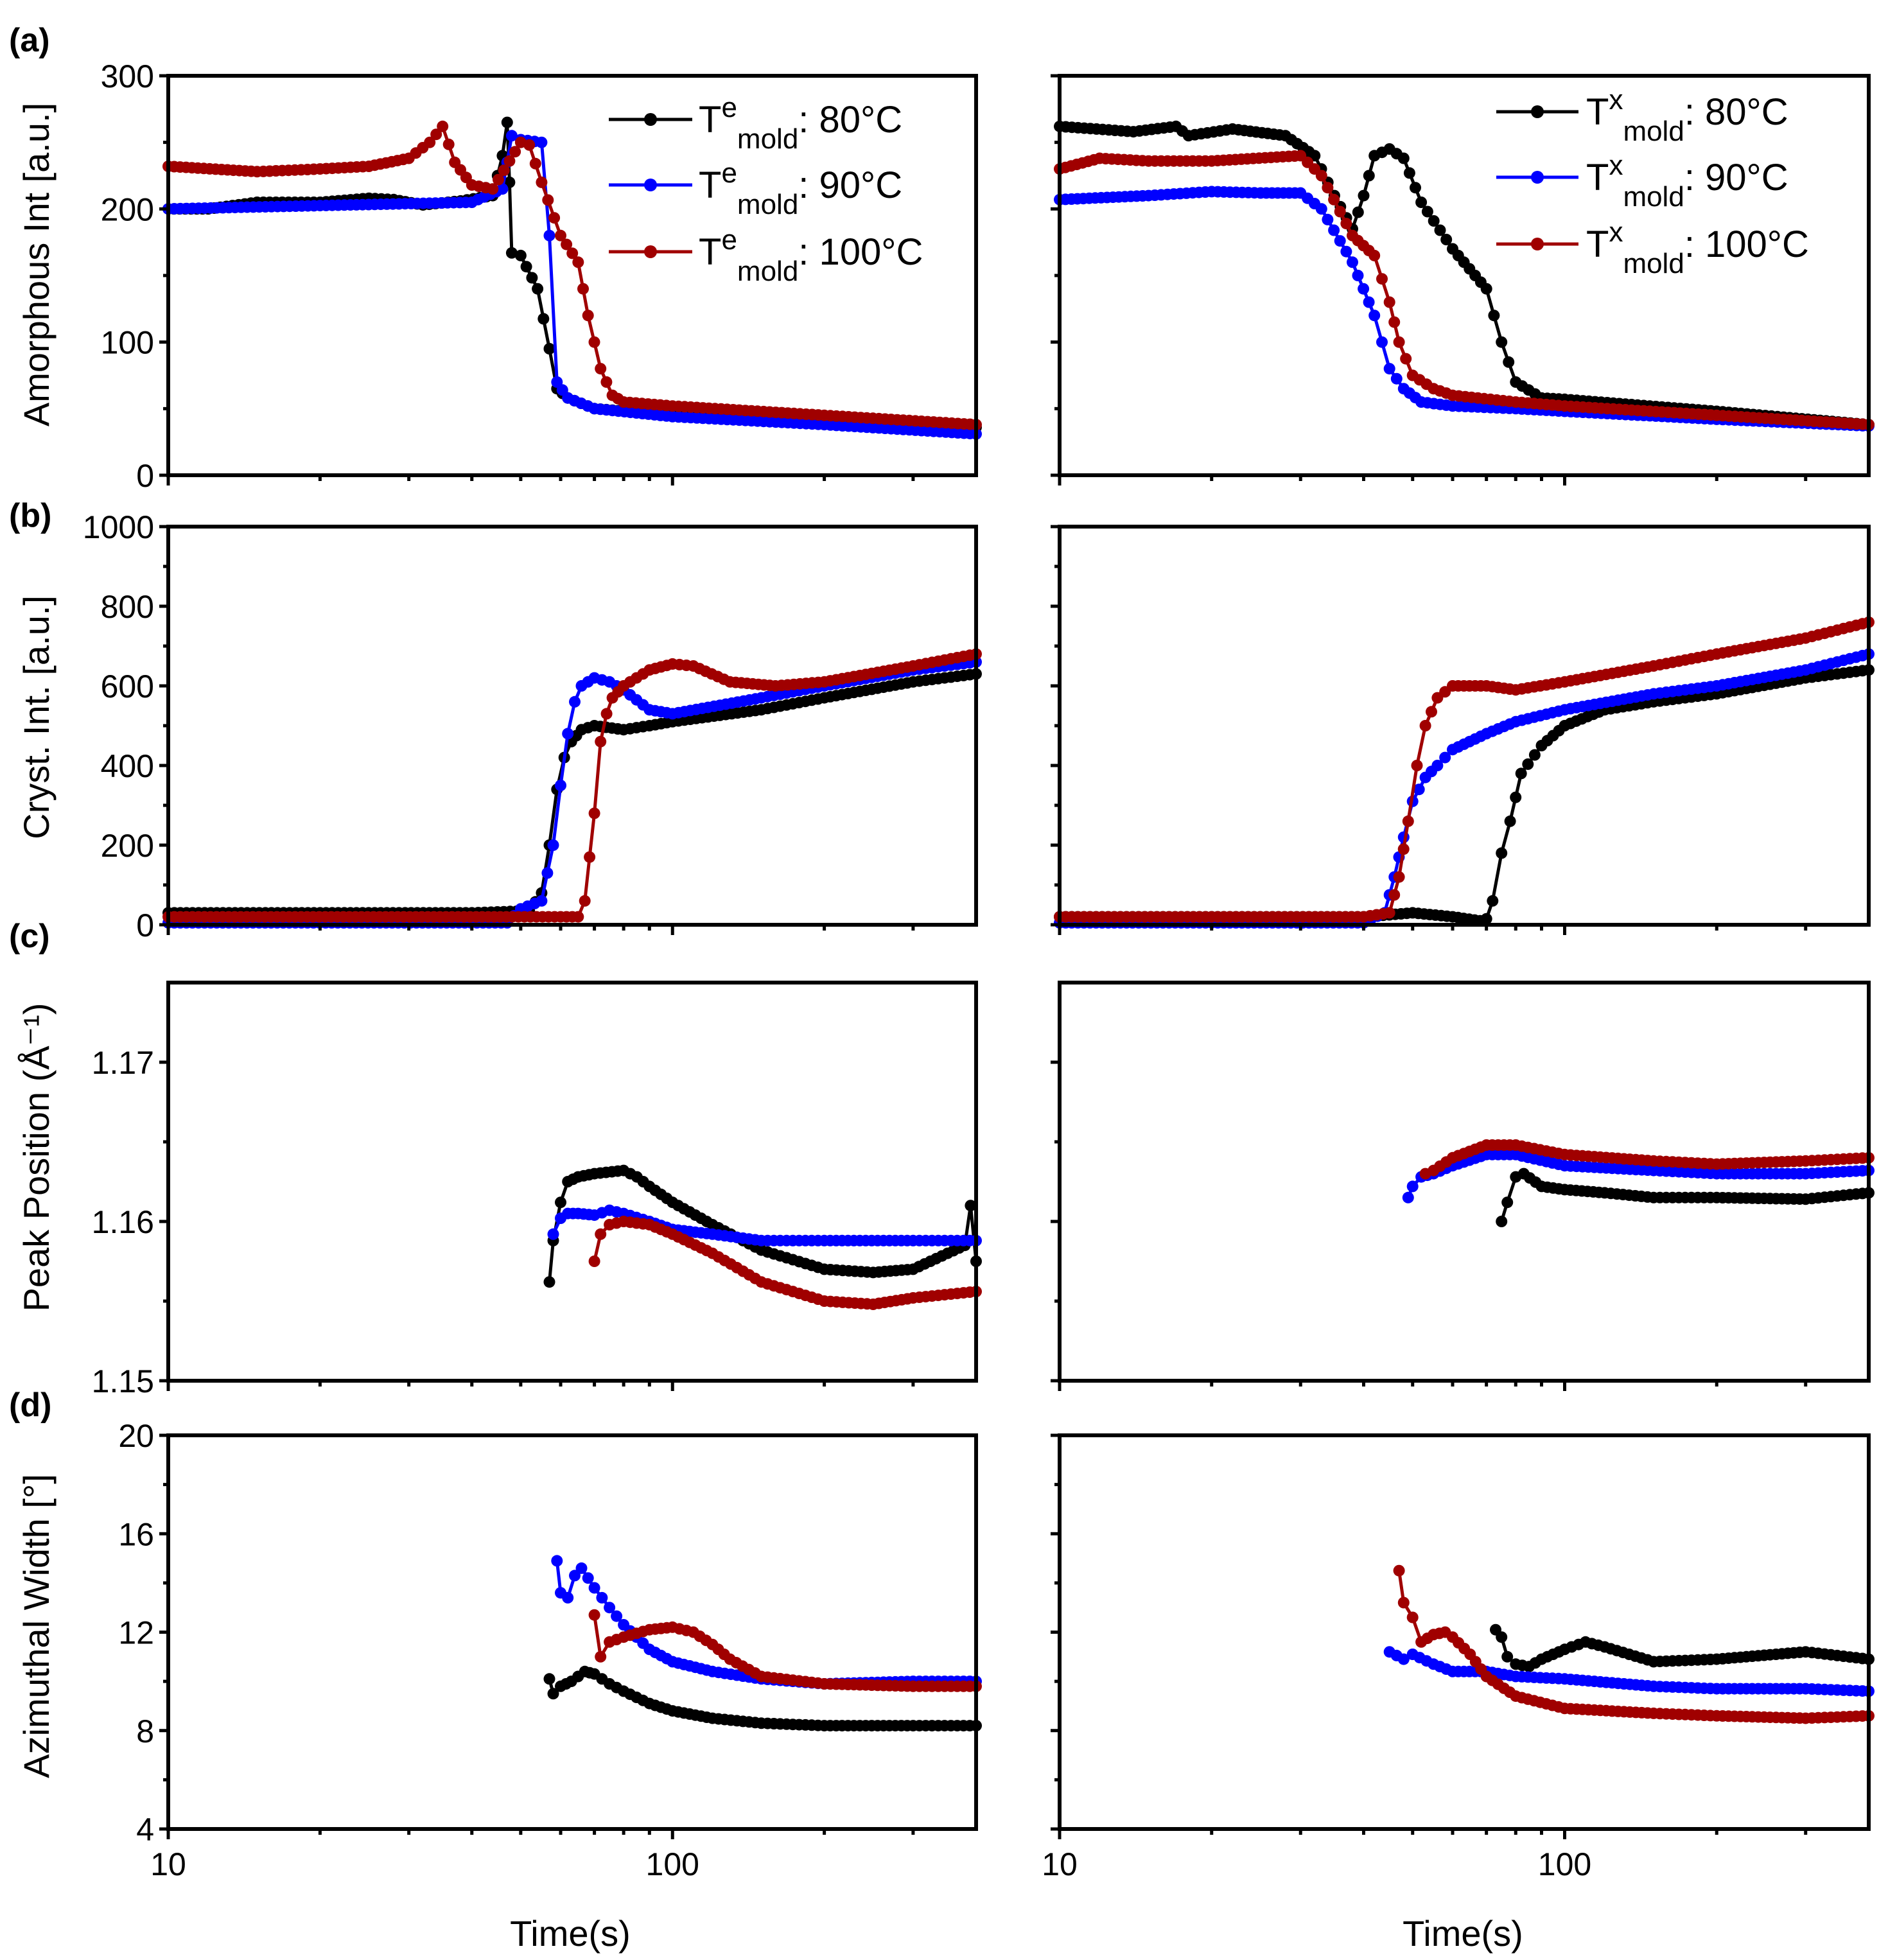 This screenshot has height=1960, width=1888. I want to click on panel-c-left: 1.15 1.16 1.17, so click(537, 1190).